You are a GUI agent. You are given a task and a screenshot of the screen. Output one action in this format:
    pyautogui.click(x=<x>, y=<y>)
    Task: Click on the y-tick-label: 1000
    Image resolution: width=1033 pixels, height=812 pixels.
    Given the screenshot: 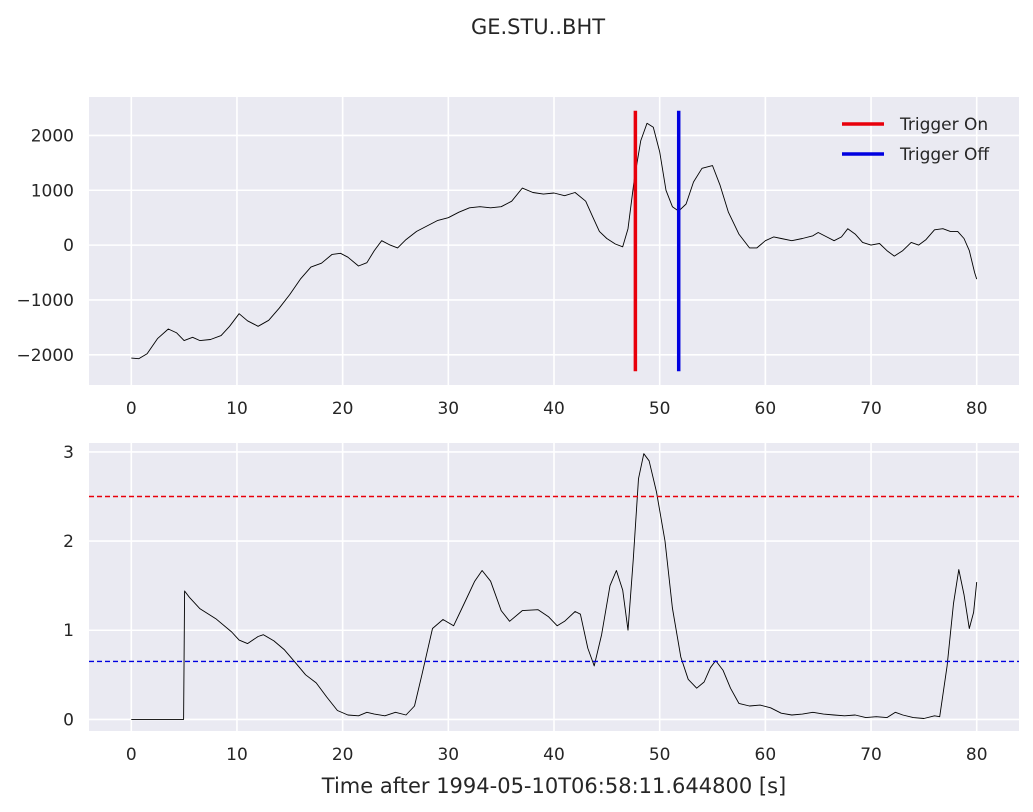 What is the action you would take?
    pyautogui.click(x=52, y=191)
    